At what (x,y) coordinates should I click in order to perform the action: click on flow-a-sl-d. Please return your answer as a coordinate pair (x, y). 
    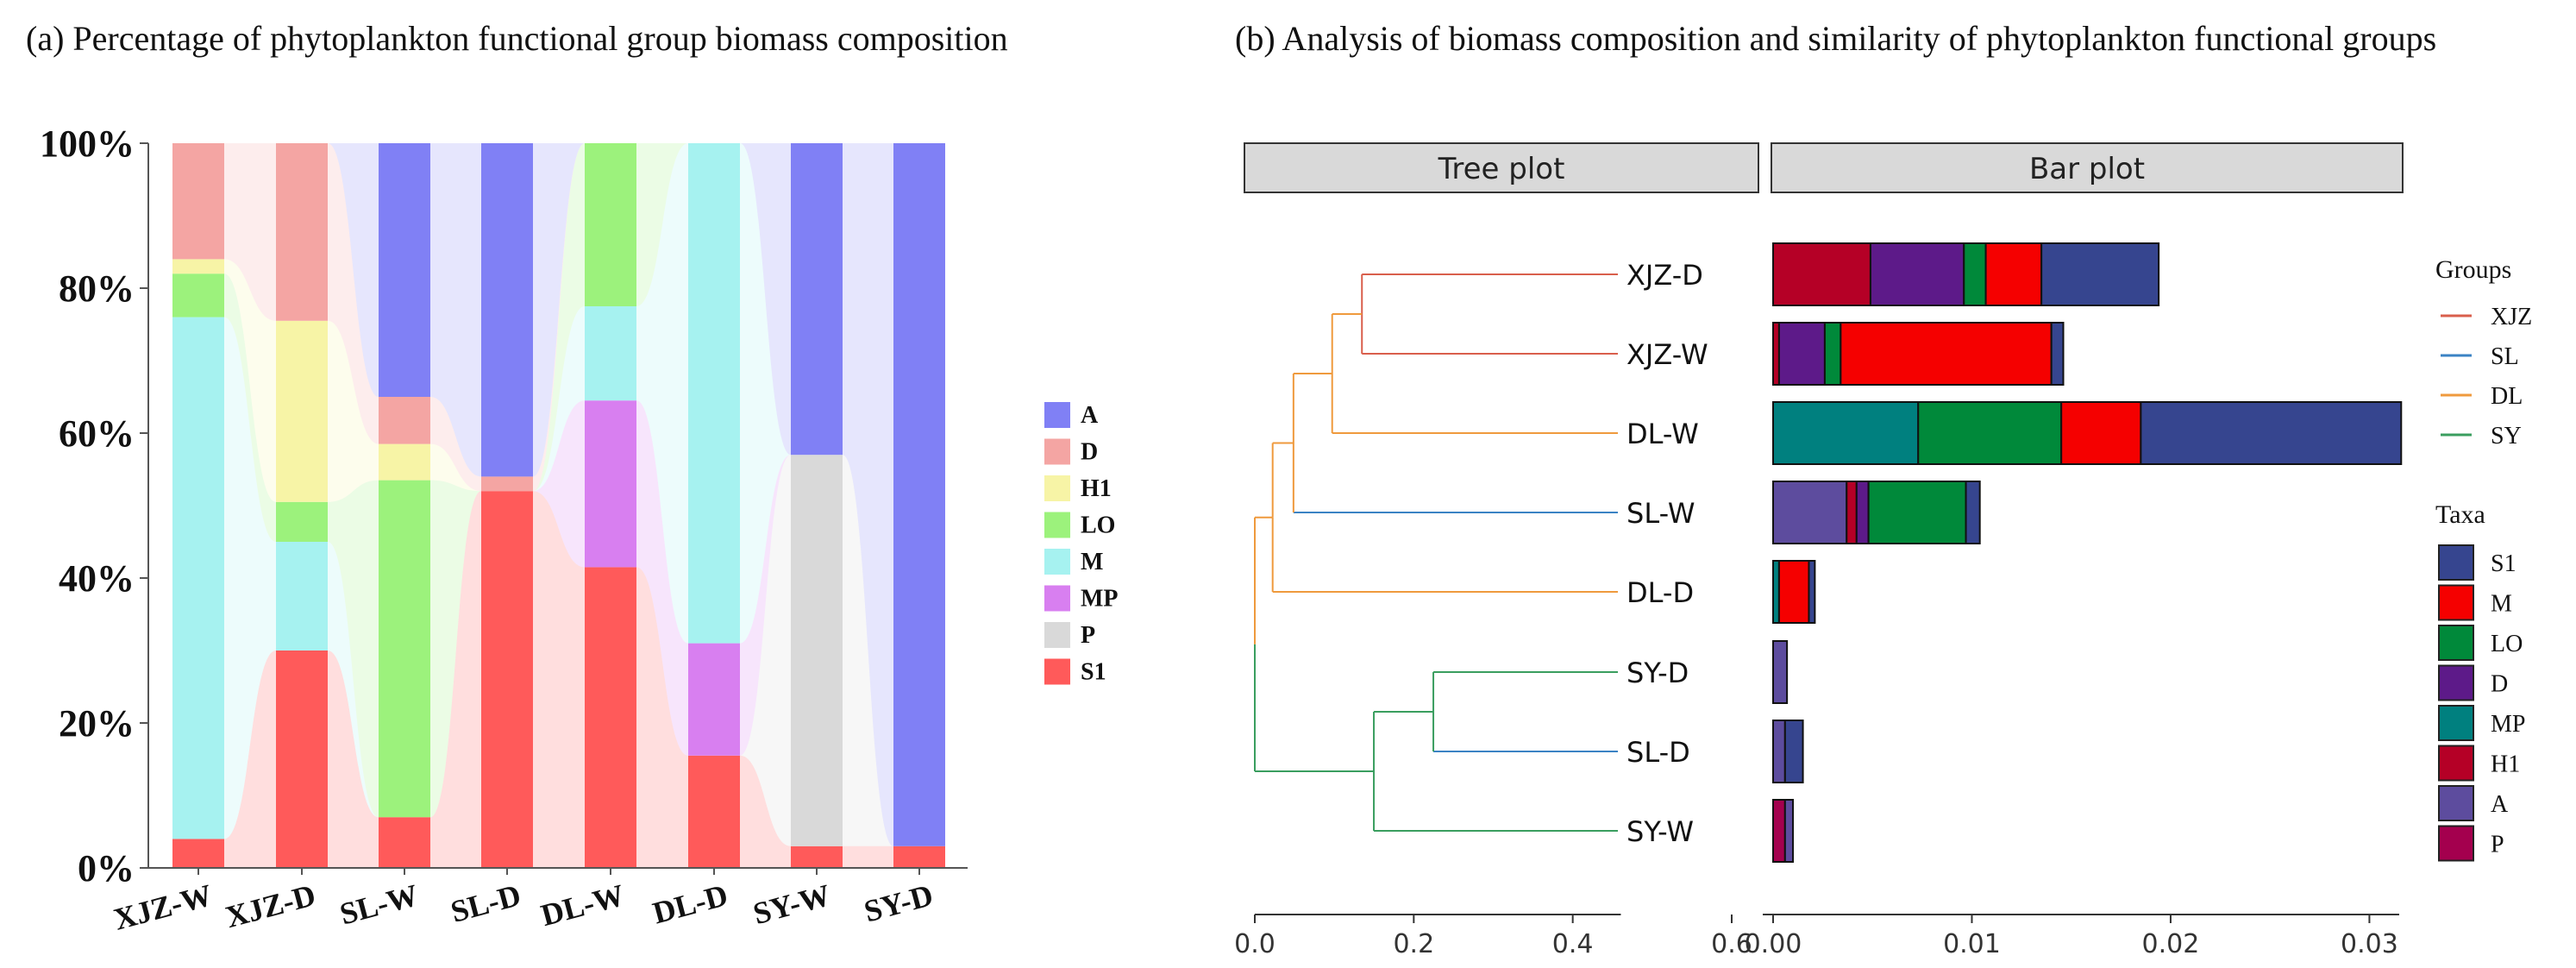
    Looking at the image, I should click on (559, 310).